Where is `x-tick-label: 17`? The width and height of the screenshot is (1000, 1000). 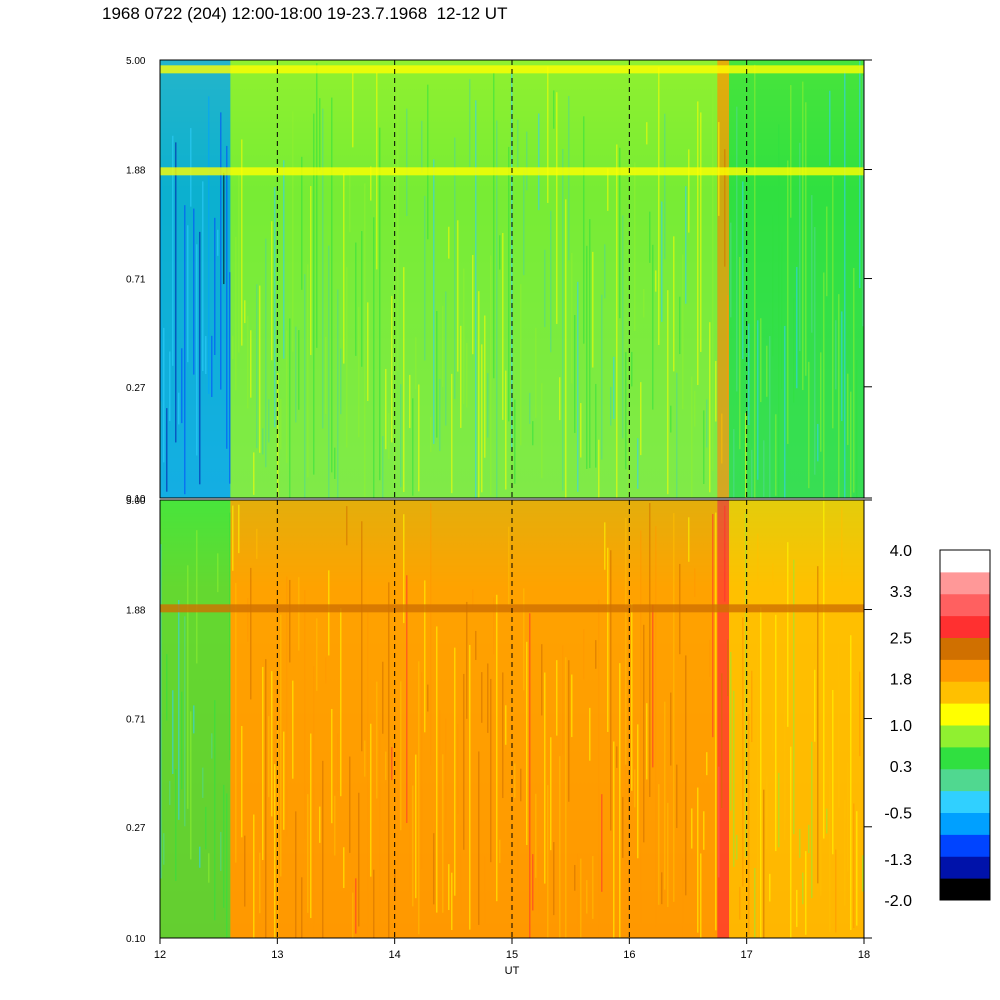 x-tick-label: 17 is located at coordinates (747, 955).